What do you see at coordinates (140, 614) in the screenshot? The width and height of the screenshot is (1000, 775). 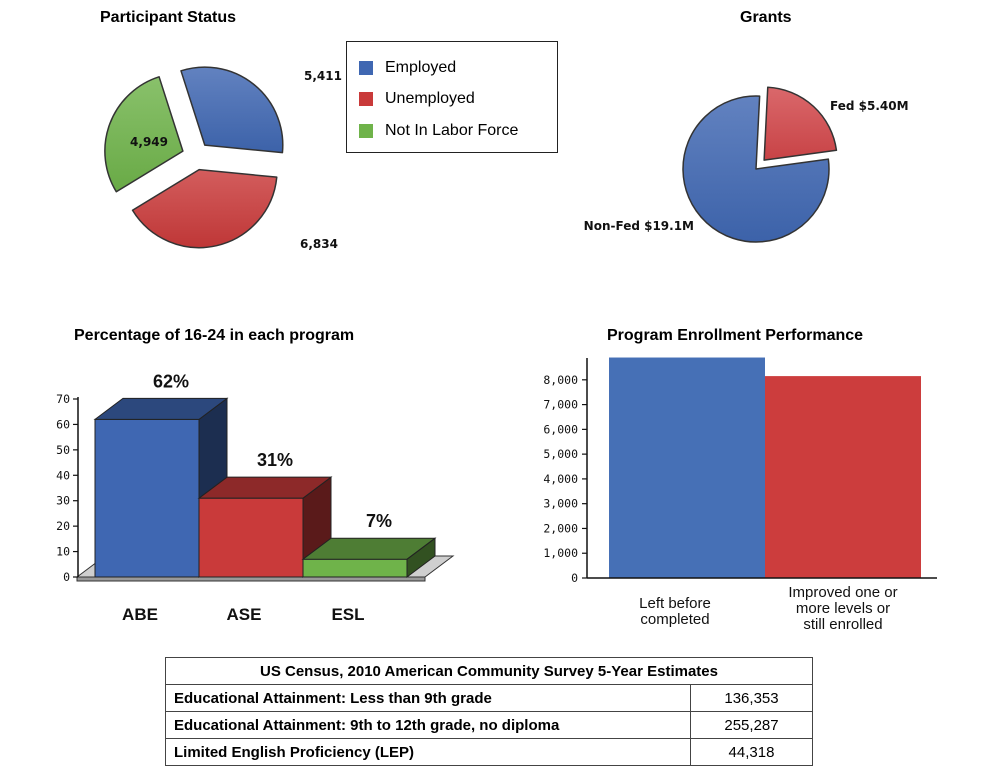 I see `x-category-label: ABE` at bounding box center [140, 614].